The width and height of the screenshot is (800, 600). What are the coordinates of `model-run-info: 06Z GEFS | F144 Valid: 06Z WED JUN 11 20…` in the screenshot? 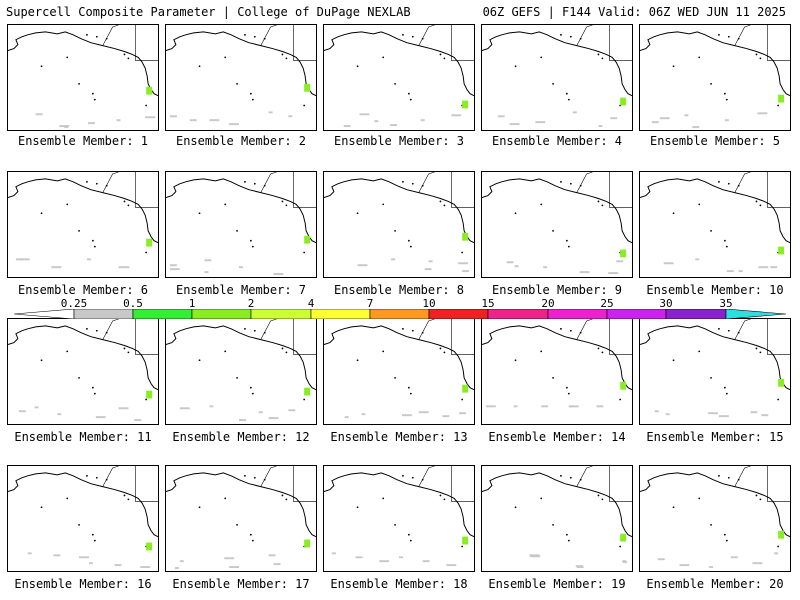 It's located at (634, 12).